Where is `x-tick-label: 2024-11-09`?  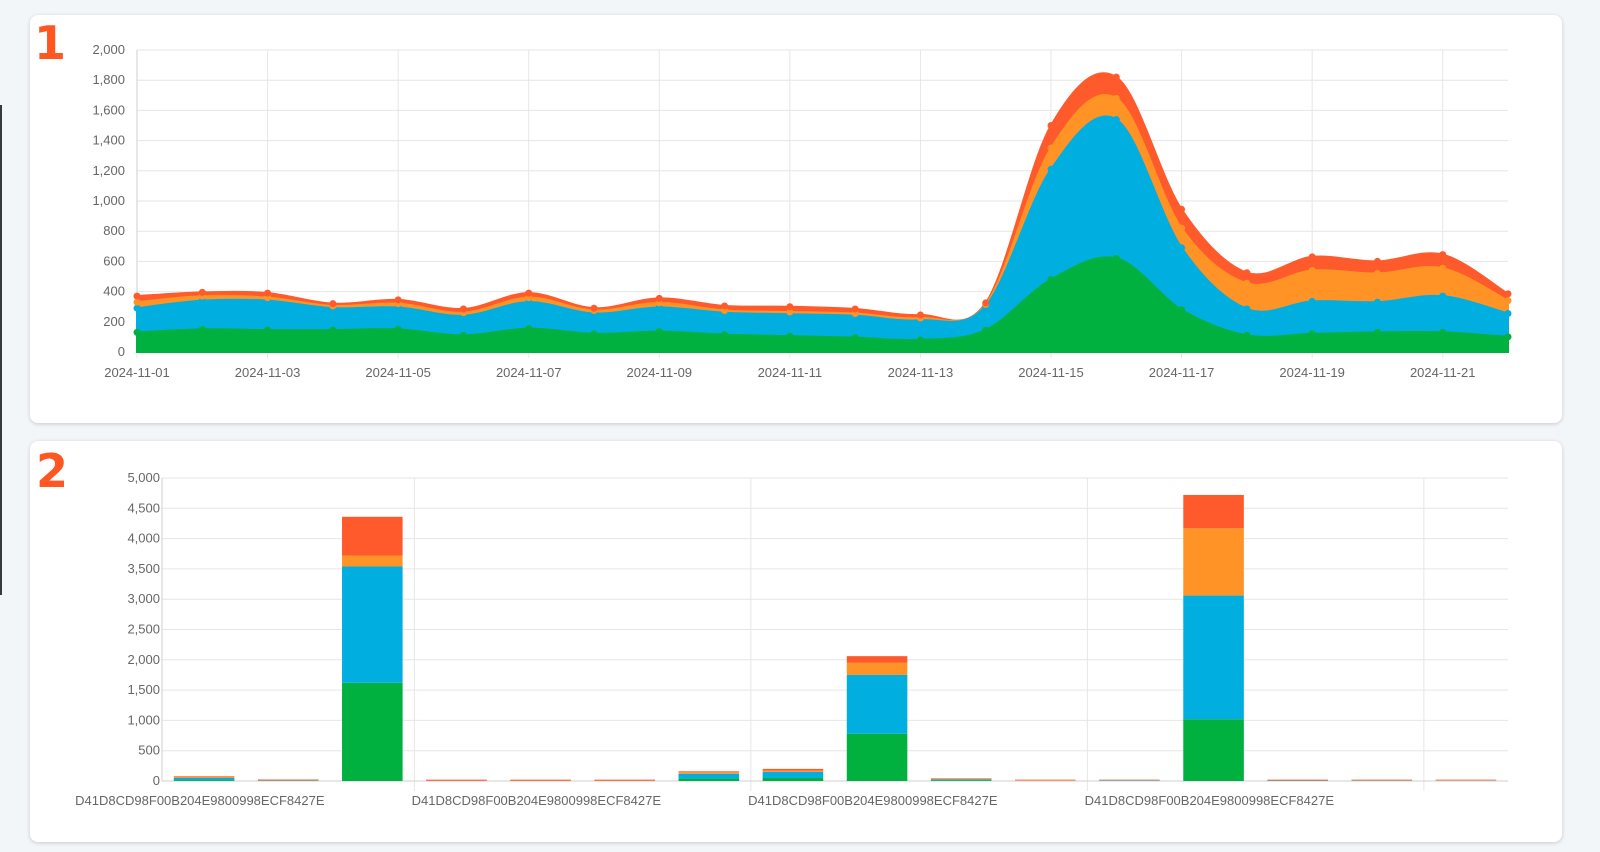
x-tick-label: 2024-11-09 is located at coordinates (660, 372).